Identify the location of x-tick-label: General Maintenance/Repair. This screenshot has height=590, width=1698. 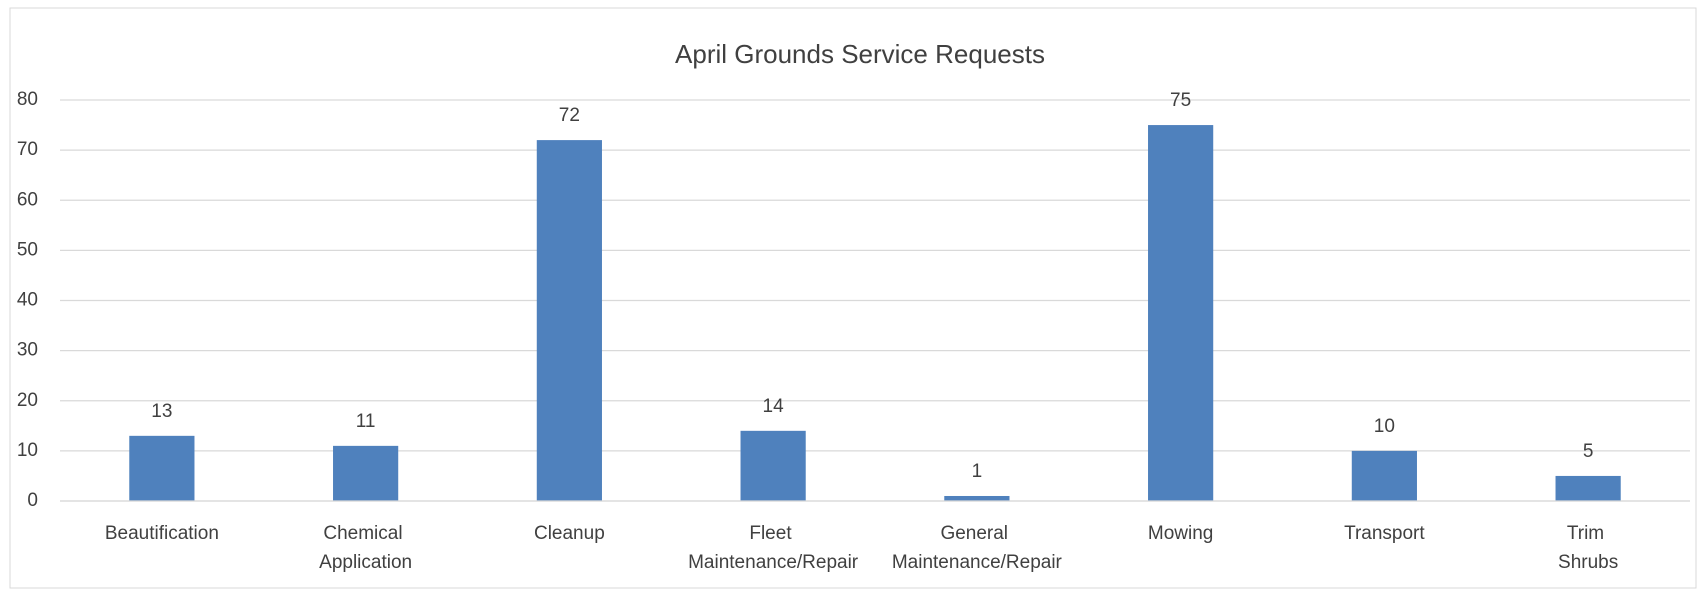
(977, 548).